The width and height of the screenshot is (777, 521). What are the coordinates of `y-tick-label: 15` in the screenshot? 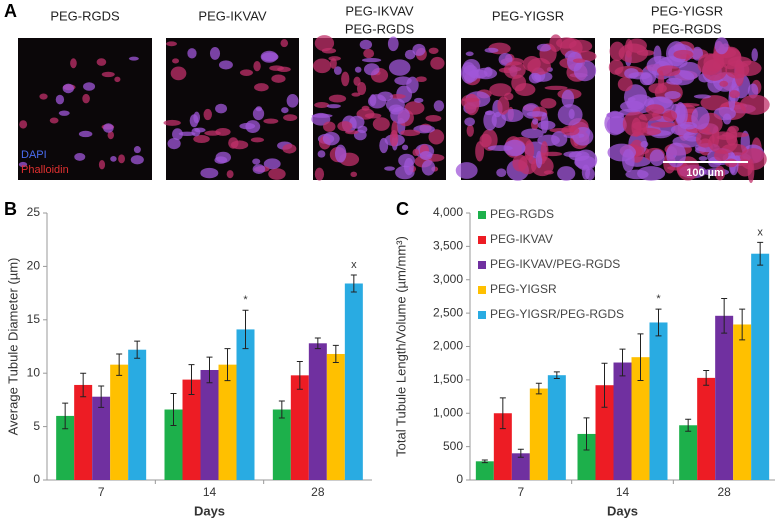 It's located at (34, 319).